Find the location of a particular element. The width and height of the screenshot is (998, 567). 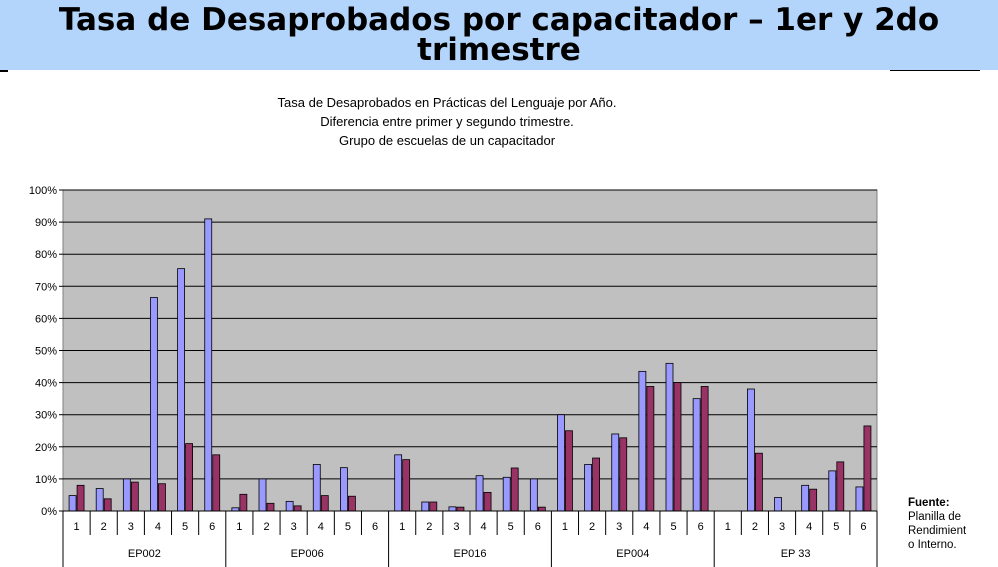

group-label: EP 33 is located at coordinates (796, 554).